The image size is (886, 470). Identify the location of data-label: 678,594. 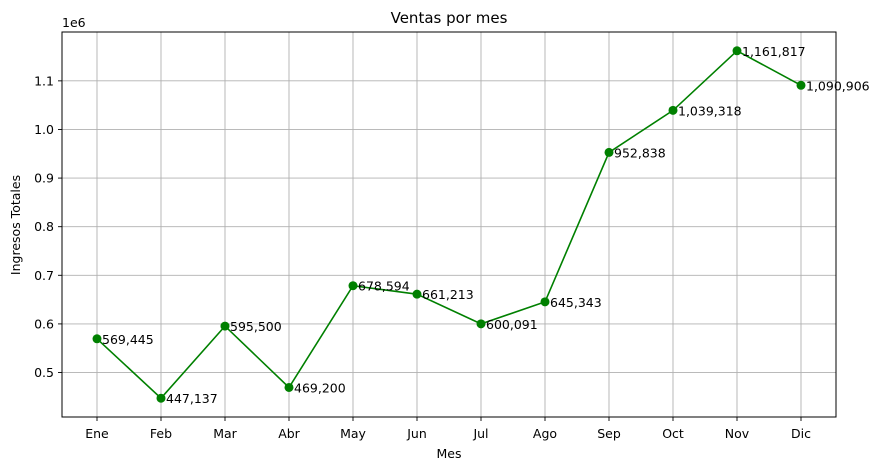
(384, 286).